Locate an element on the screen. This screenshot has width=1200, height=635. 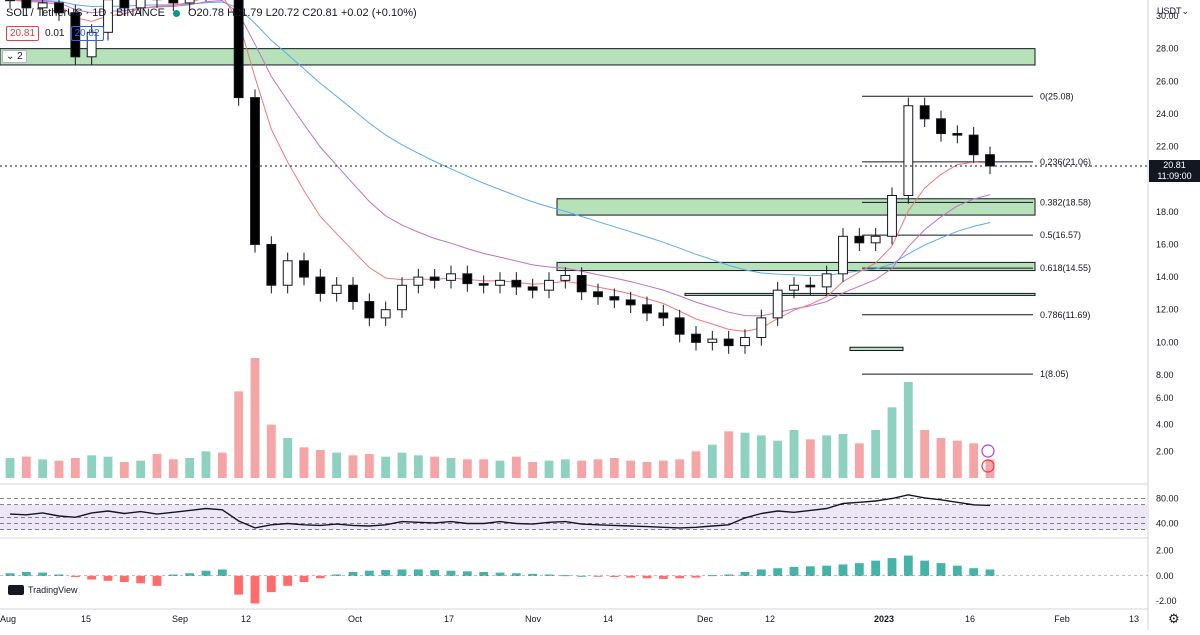
time-tick-label: Dec is located at coordinates (705, 619).